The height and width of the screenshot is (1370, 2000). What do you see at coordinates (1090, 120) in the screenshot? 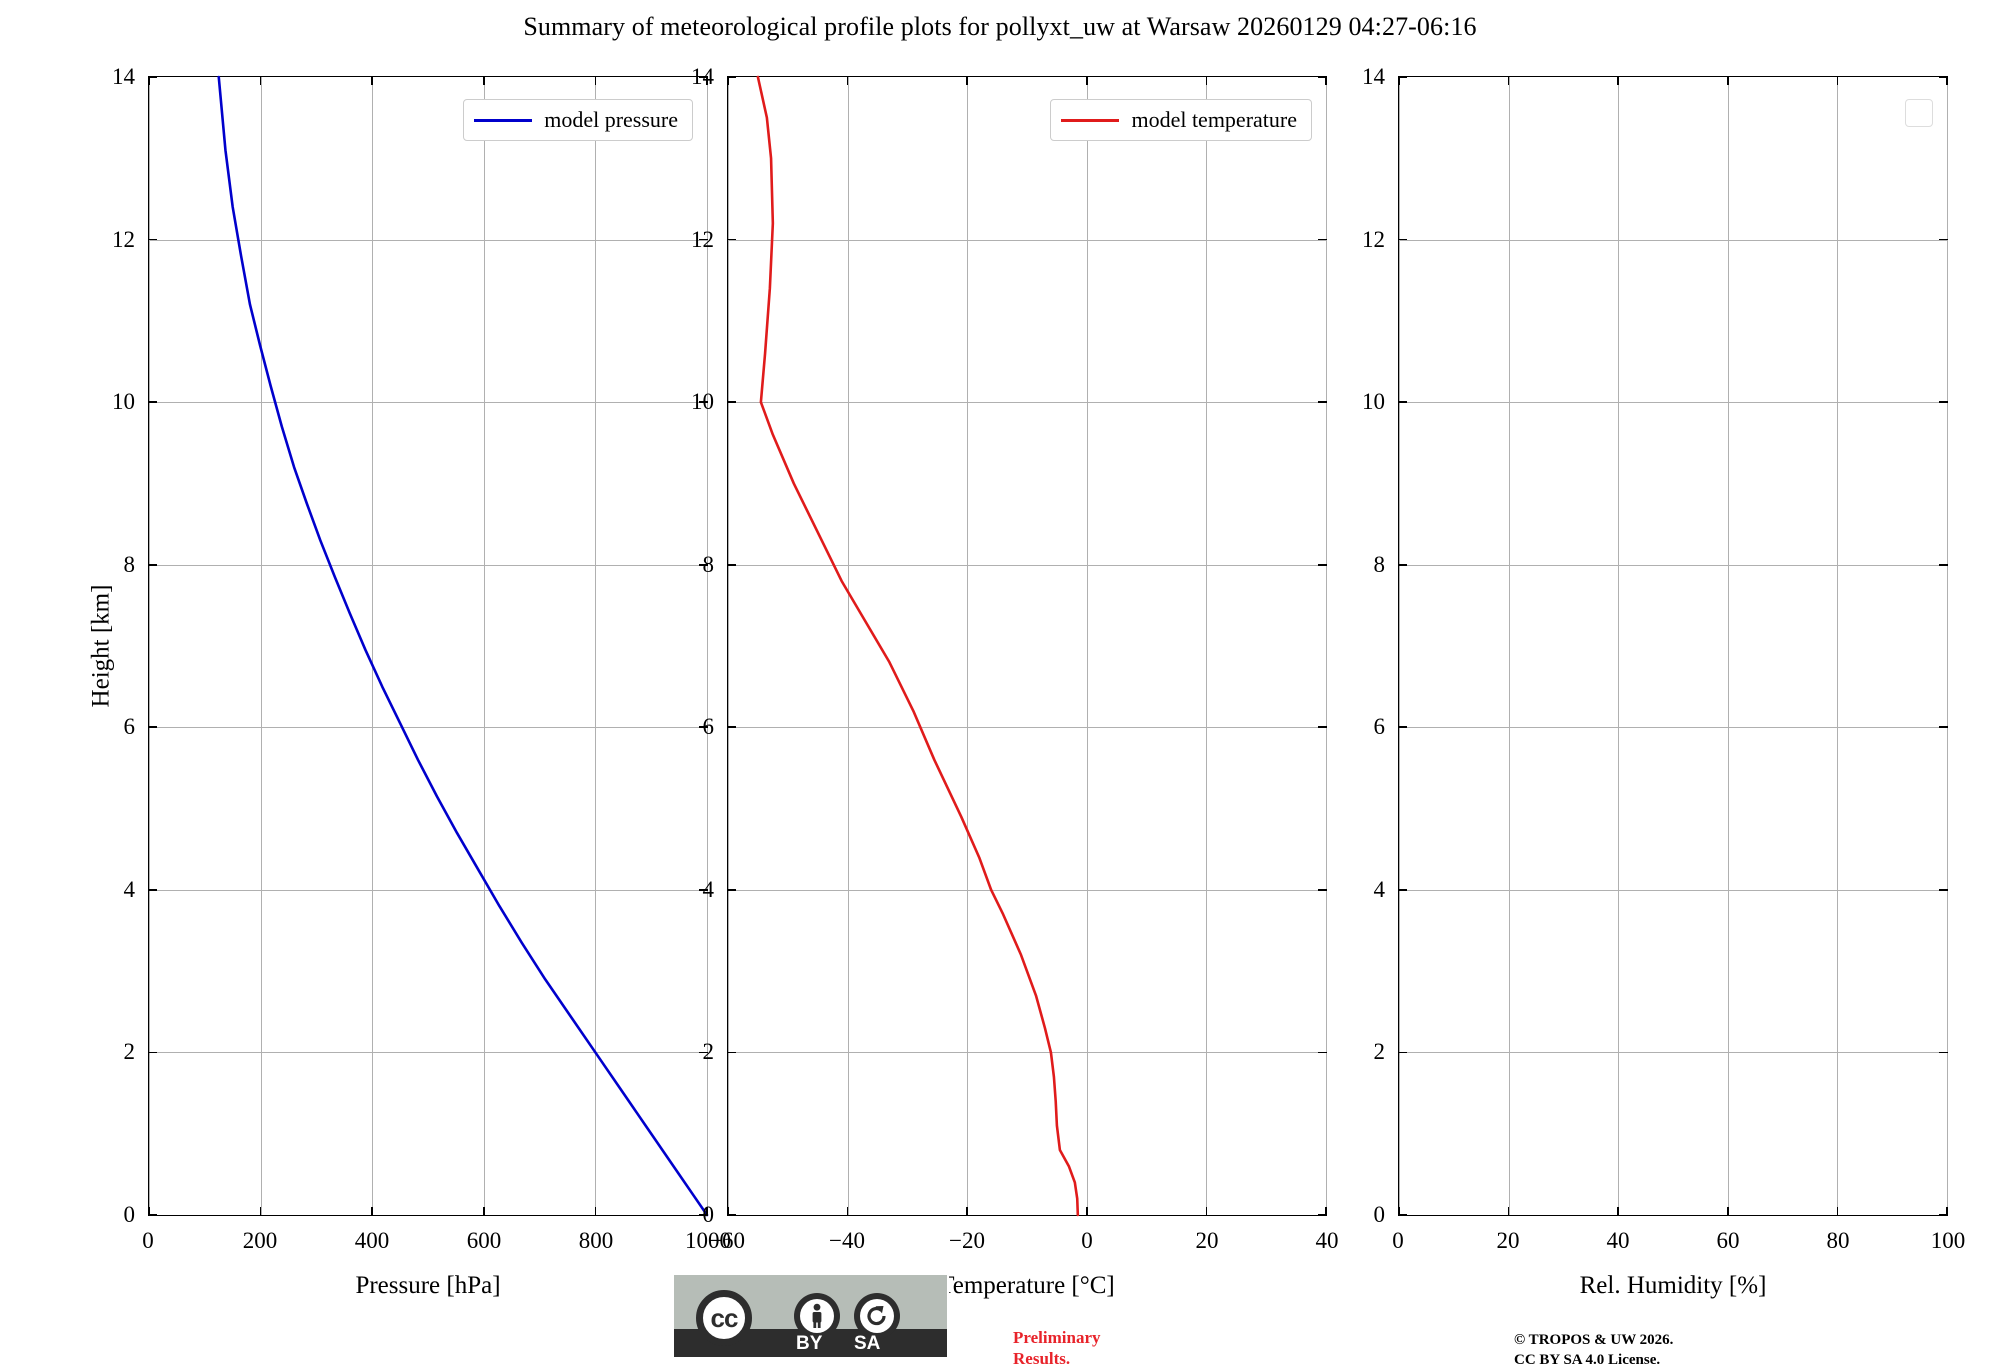
I see `temperature-legend-swatch` at bounding box center [1090, 120].